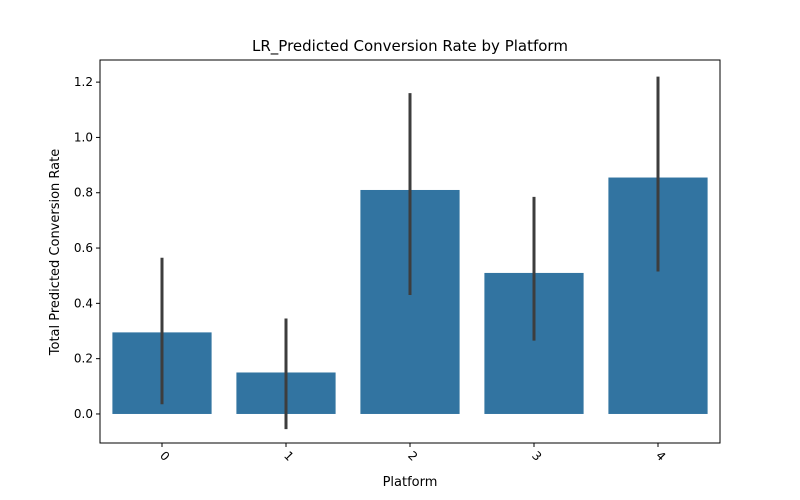  What do you see at coordinates (288, 456) in the screenshot?
I see `x-tick-label: 1` at bounding box center [288, 456].